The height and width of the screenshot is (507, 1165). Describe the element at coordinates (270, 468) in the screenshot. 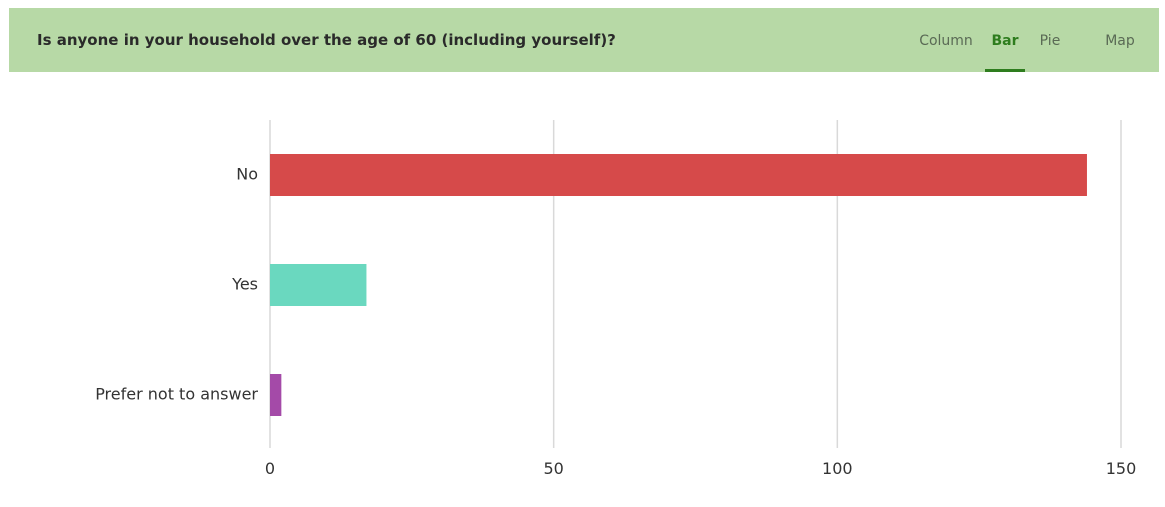

I see `x-tick-label: 0` at that location.